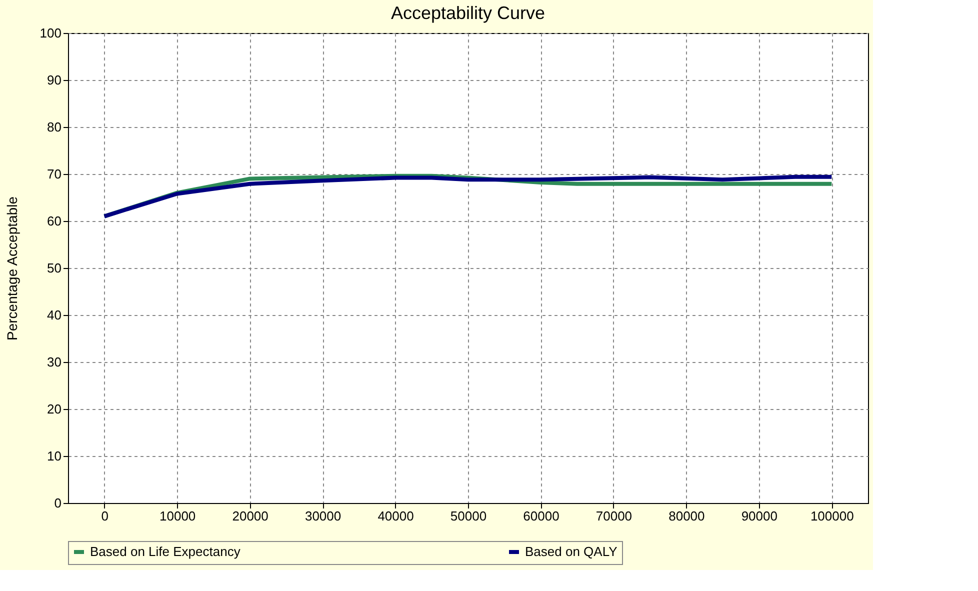 The width and height of the screenshot is (978, 591). What do you see at coordinates (686, 516) in the screenshot?
I see `x-tick-label: 80000` at bounding box center [686, 516].